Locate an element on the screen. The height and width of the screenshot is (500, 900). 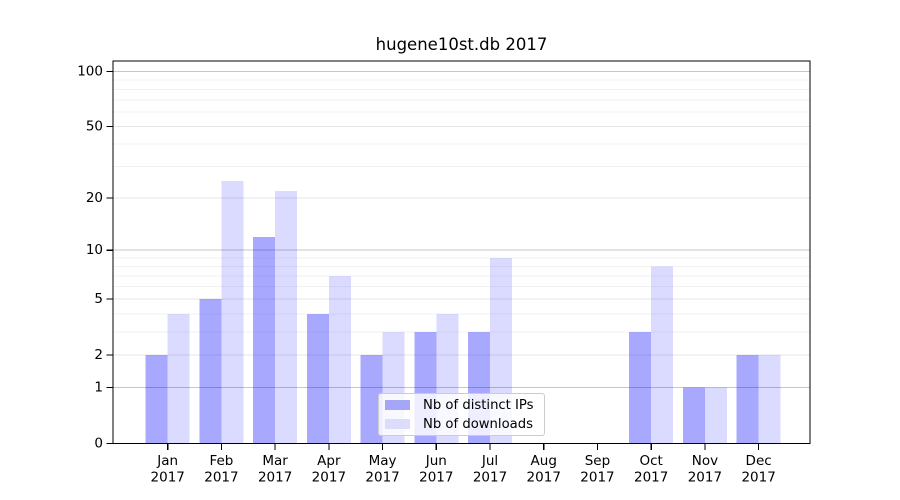
x-tick-month: Aug is located at coordinates (544, 461).